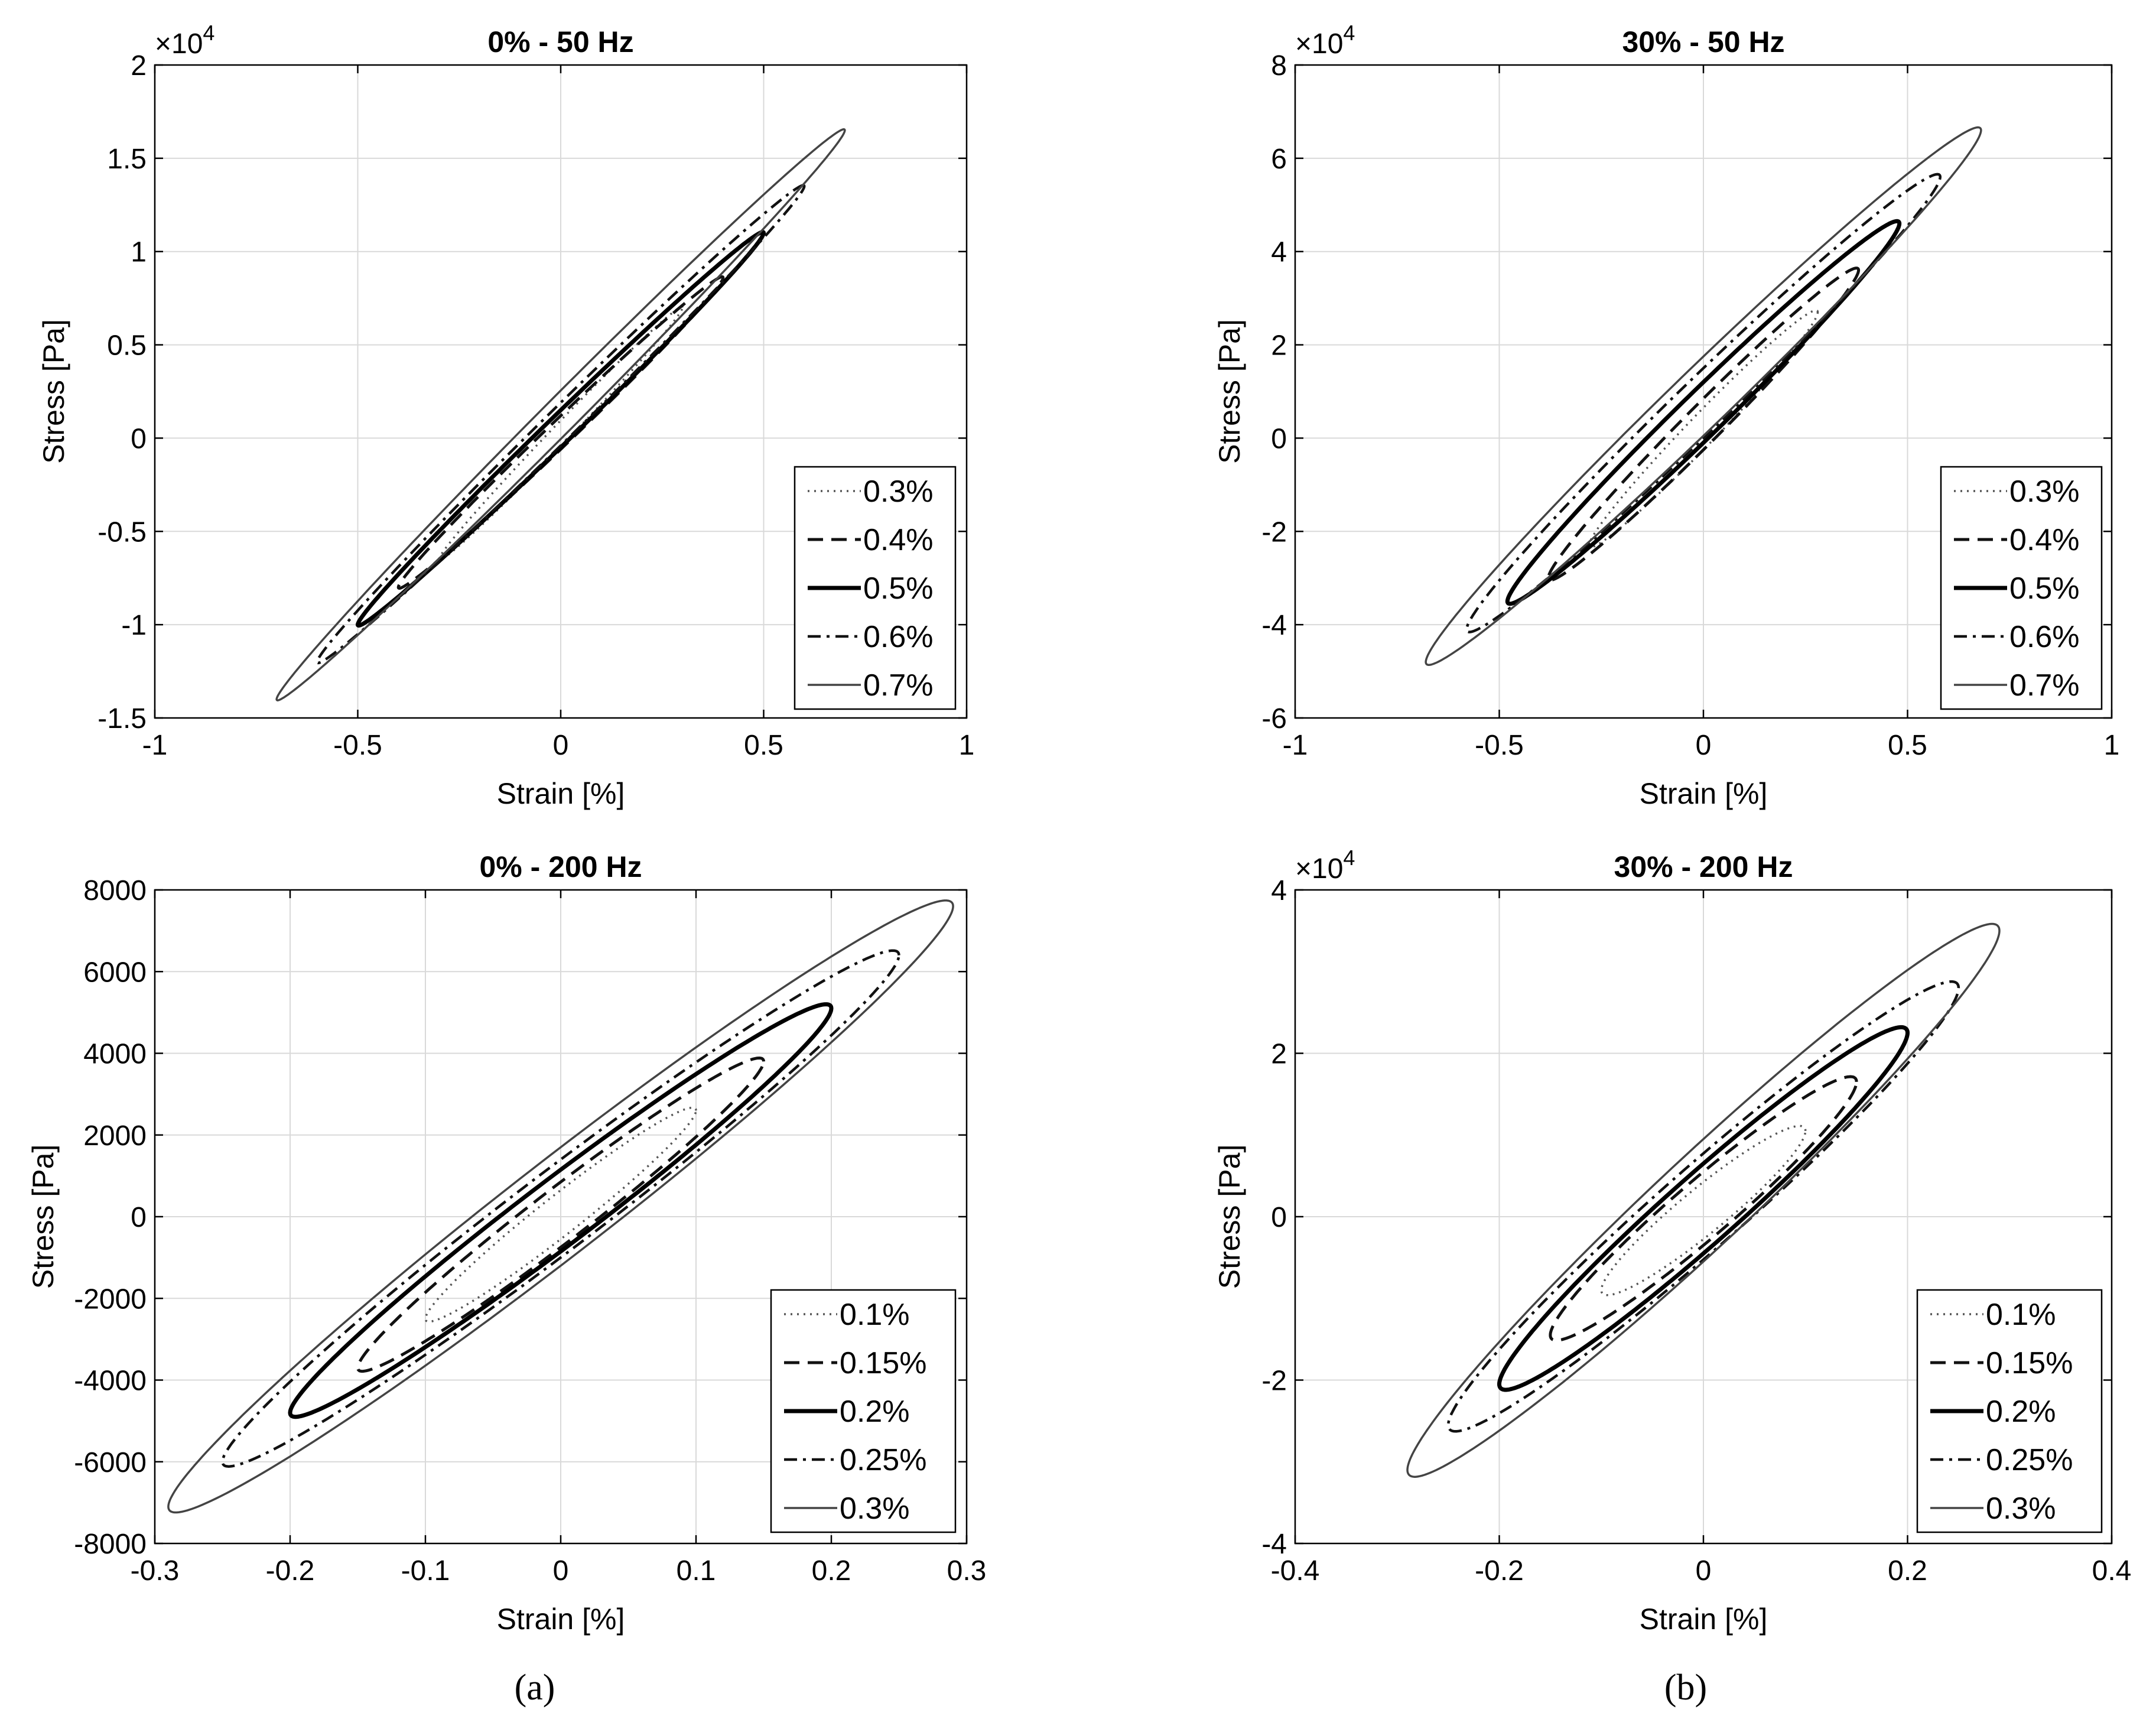  Describe the element at coordinates (560, 41) in the screenshot. I see `chart-title: 0% - 50 Hz` at that location.